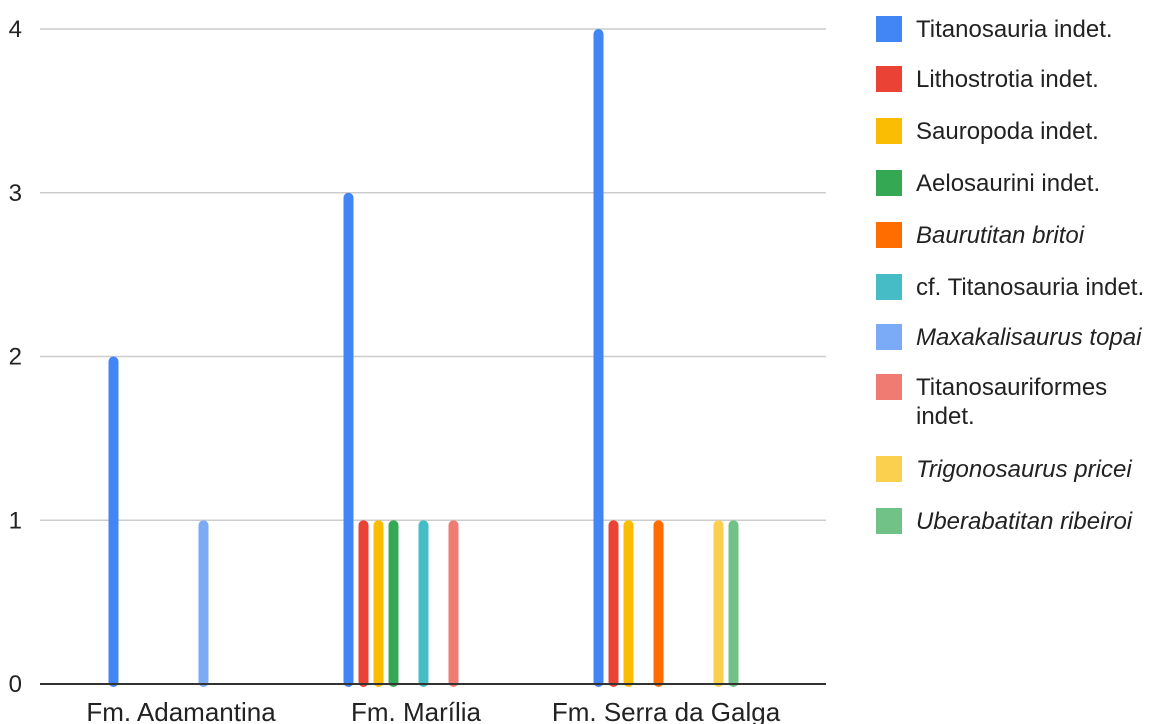  What do you see at coordinates (1007, 79) in the screenshot?
I see `legend-label: Lithostrotia indet.` at bounding box center [1007, 79].